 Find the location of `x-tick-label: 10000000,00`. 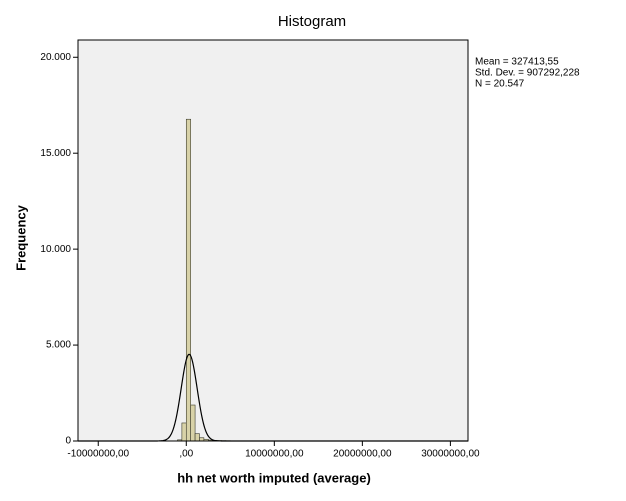

x-tick-label: 10000000,00 is located at coordinates (274, 454).